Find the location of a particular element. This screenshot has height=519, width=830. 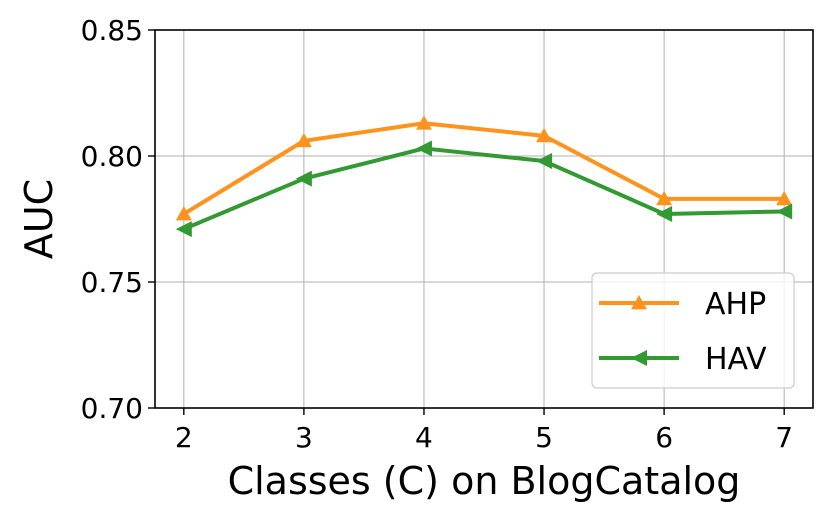

y-tick-label: 0.70 is located at coordinates (112, 408).